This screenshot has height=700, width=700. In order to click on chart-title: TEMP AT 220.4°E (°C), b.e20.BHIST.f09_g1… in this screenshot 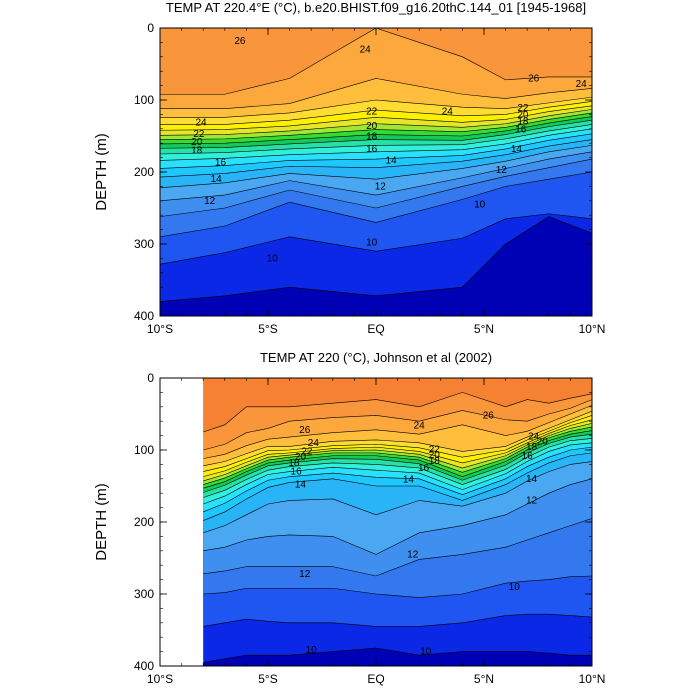, I will do `click(376, 7)`.